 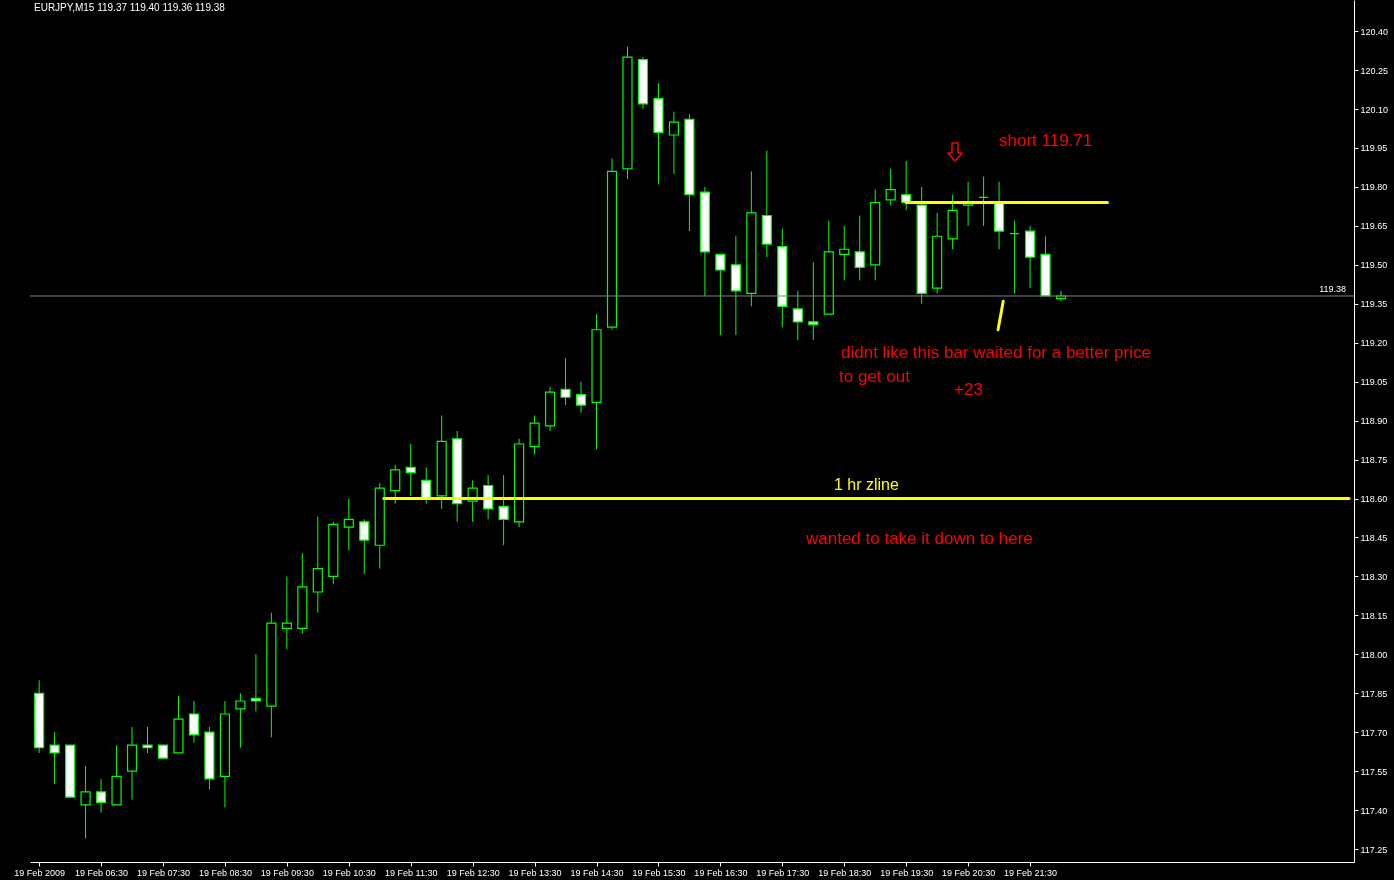 I want to click on x-tick-label: 19 Feb 13:30, so click(x=535, y=872).